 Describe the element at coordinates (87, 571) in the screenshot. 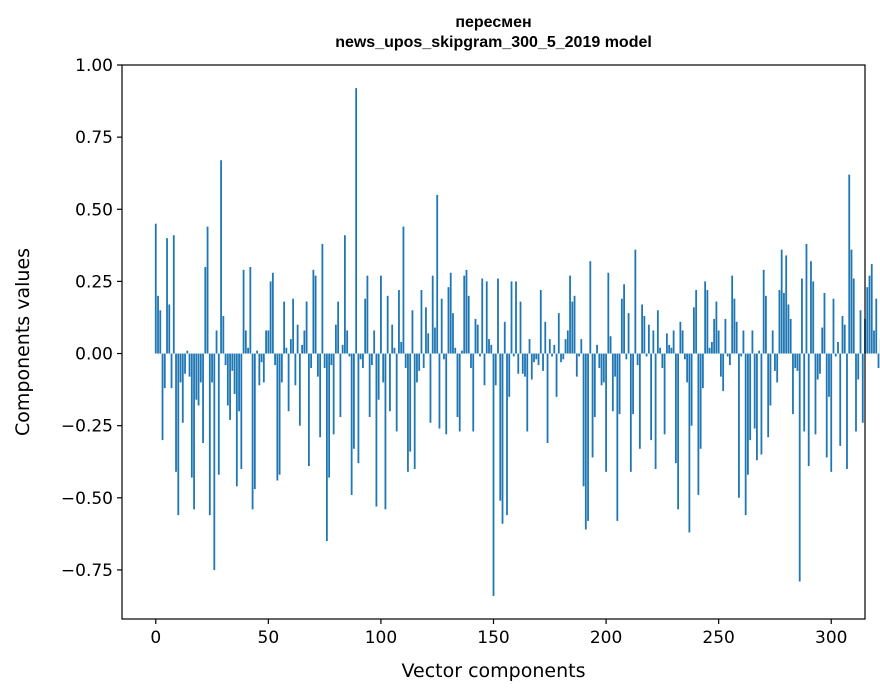

I see `y-tick-label: −0.75` at that location.